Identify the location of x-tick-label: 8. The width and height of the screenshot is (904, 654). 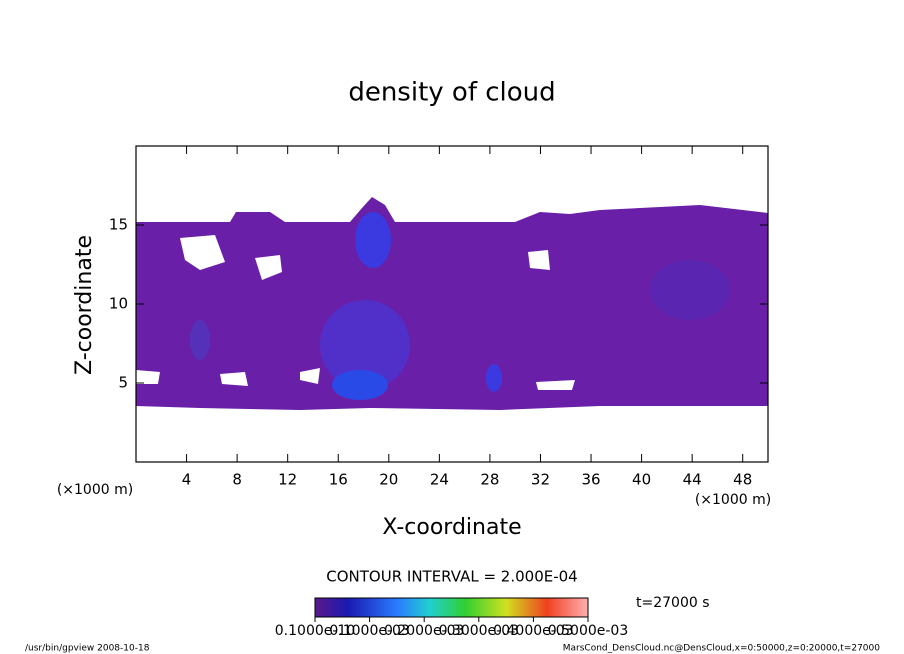
(237, 480).